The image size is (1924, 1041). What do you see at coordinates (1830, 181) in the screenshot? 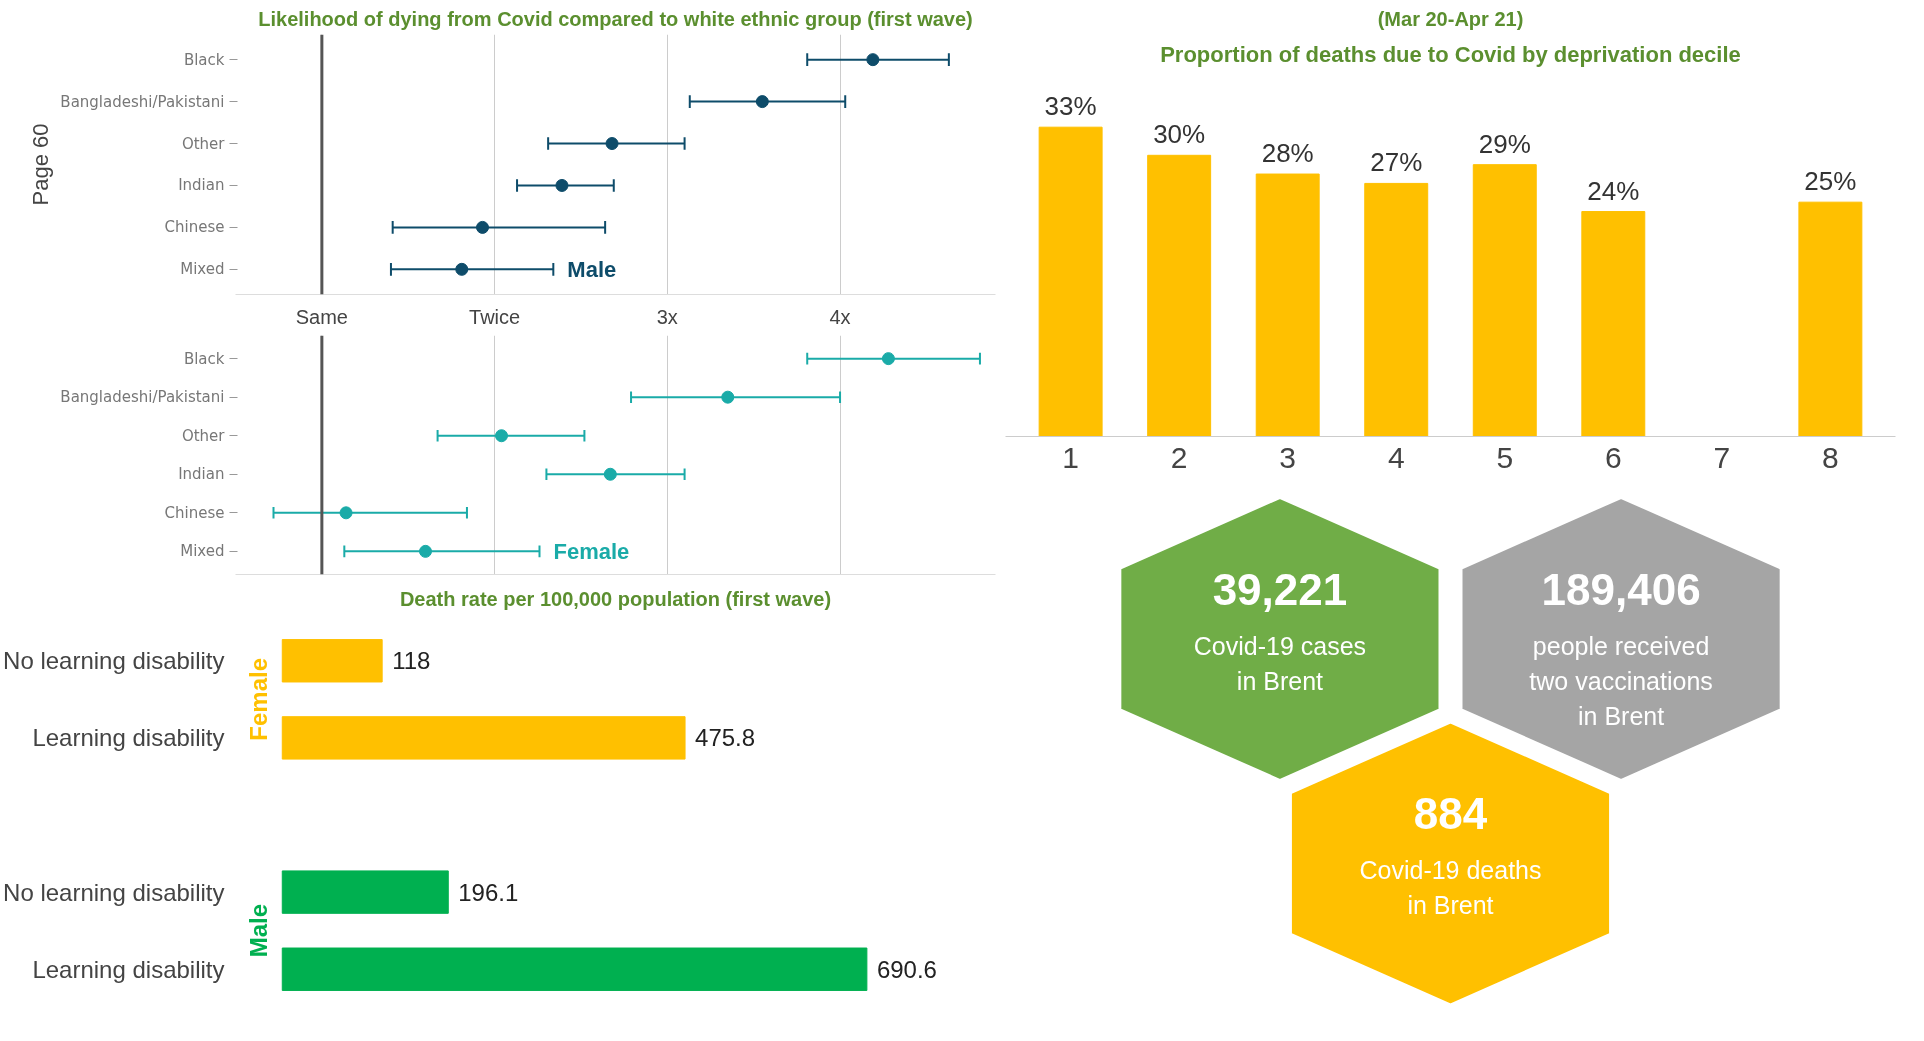
I see `data-label: 25%` at bounding box center [1830, 181].